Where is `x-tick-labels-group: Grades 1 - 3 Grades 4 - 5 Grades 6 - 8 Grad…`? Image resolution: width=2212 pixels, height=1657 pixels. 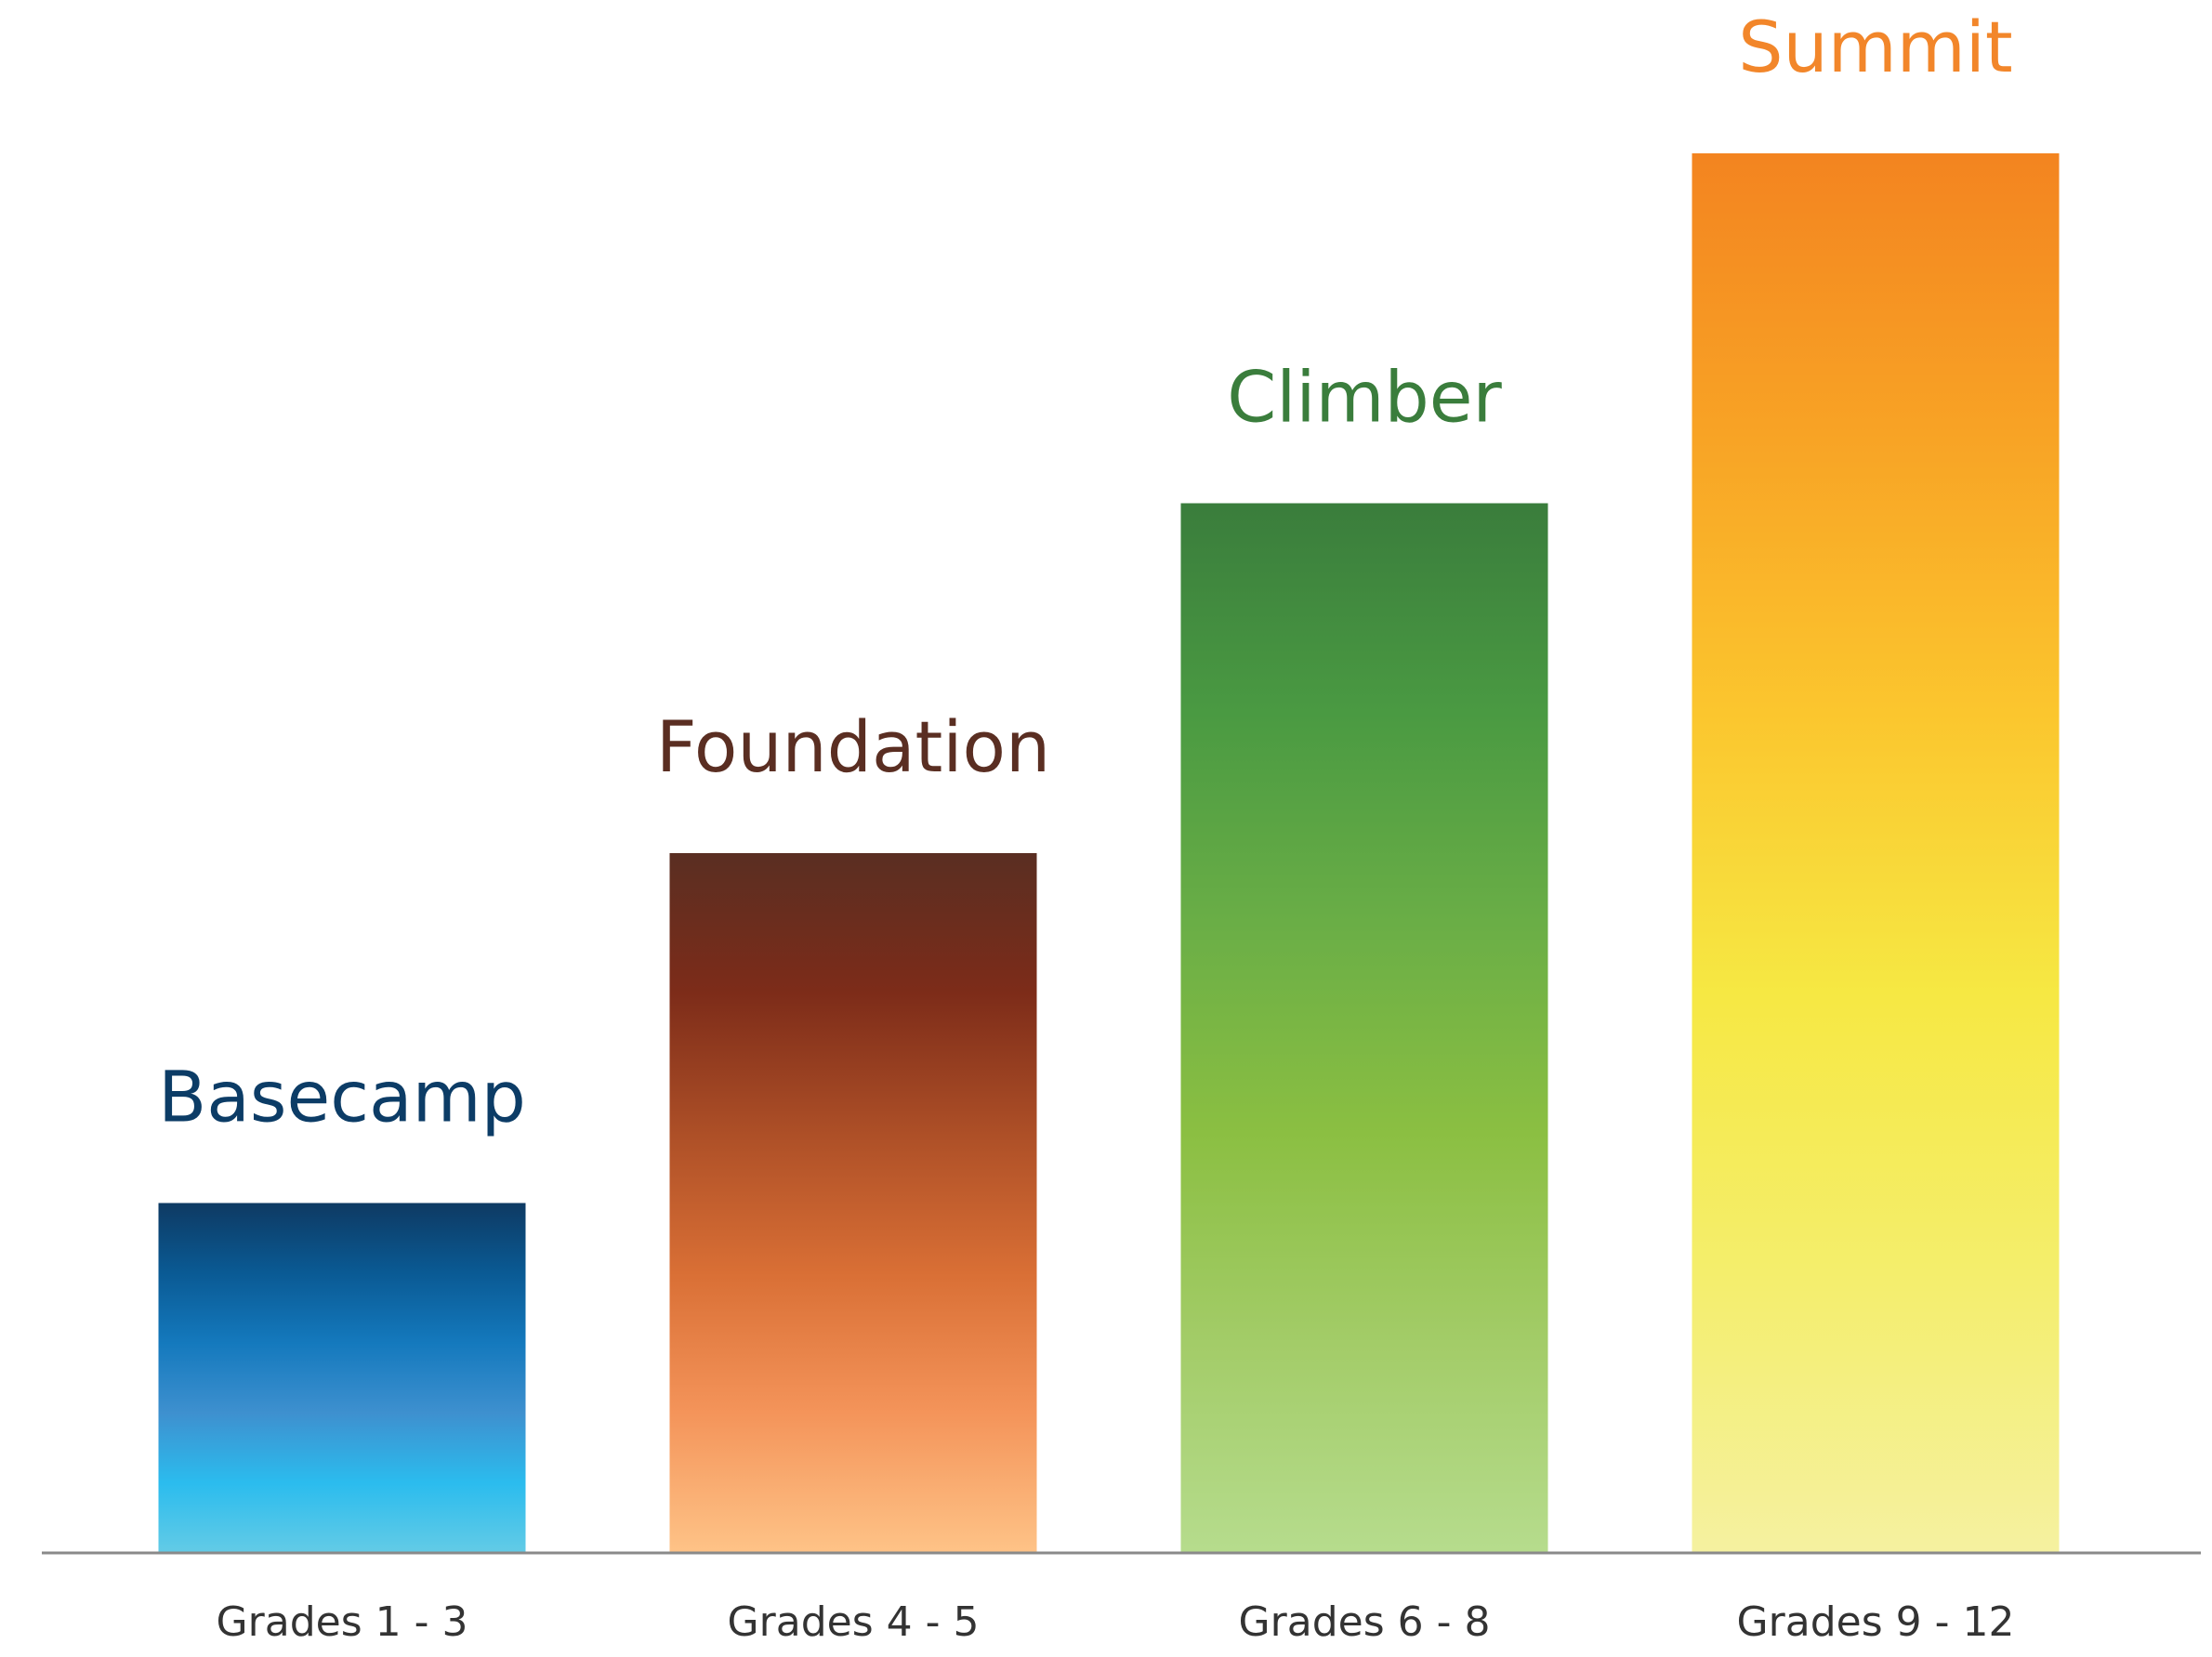 x-tick-labels-group: Grades 1 - 3 Grades 4 - 5 Grades 6 - 8 Grad… is located at coordinates (1116, 1622).